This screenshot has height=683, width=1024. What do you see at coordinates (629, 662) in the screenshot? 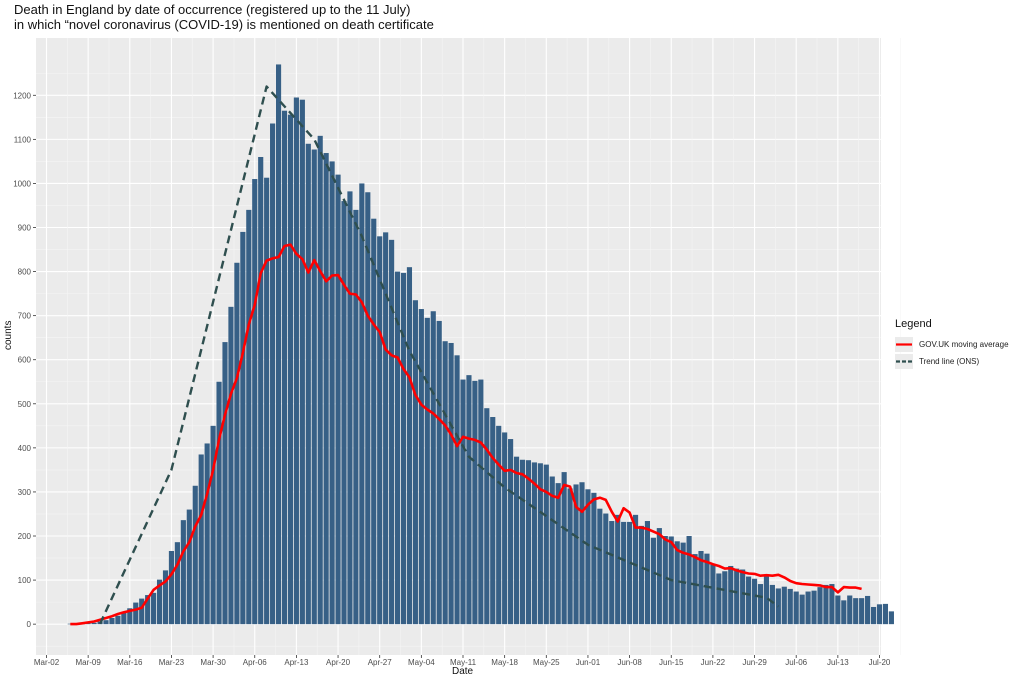
I see `x-tick-label: Jun-08` at bounding box center [629, 662].